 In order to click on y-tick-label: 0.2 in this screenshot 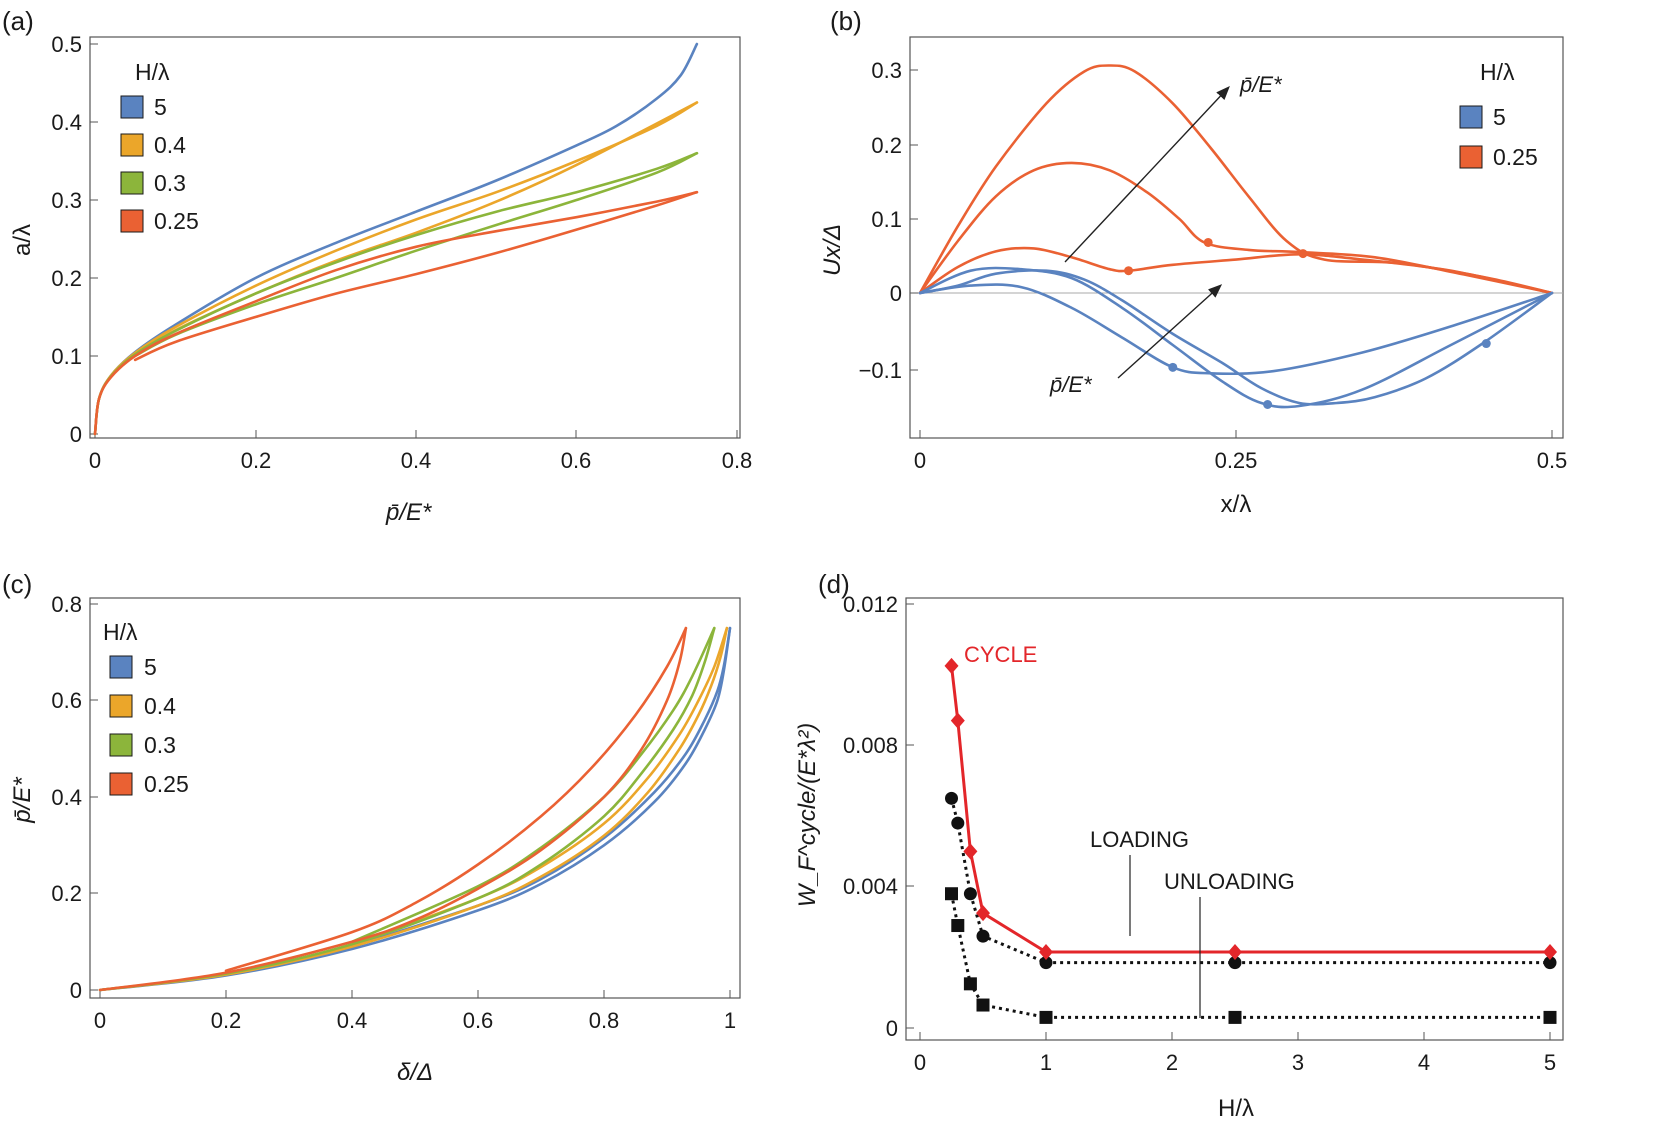, I will do `click(886, 145)`.